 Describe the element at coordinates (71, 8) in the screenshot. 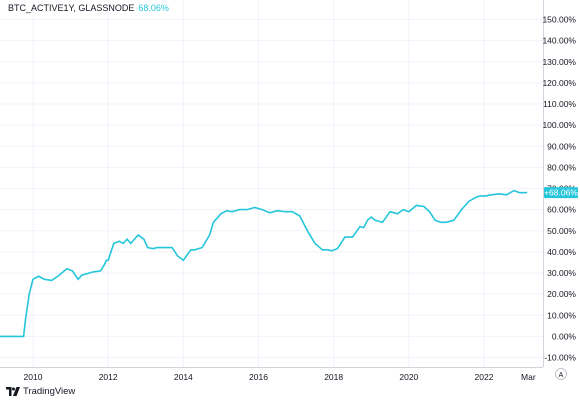

I see `legend-symbol: BTC_ACTIVE1Y, GLASSNODE` at that location.